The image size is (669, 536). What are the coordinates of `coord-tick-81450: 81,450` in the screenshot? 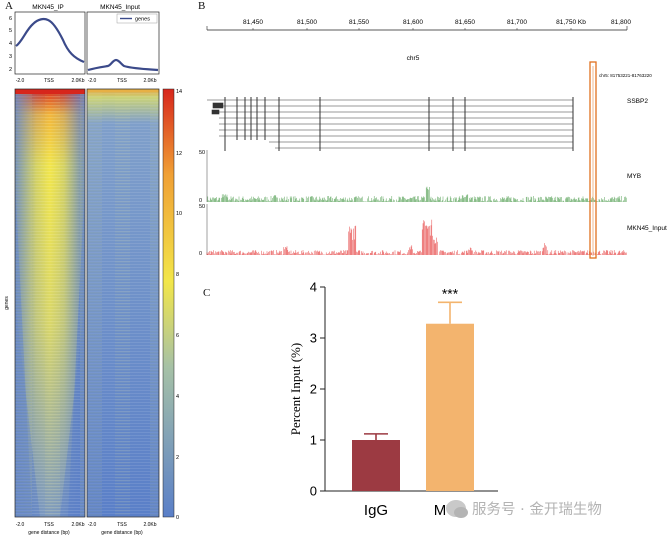 It's located at (253, 22).